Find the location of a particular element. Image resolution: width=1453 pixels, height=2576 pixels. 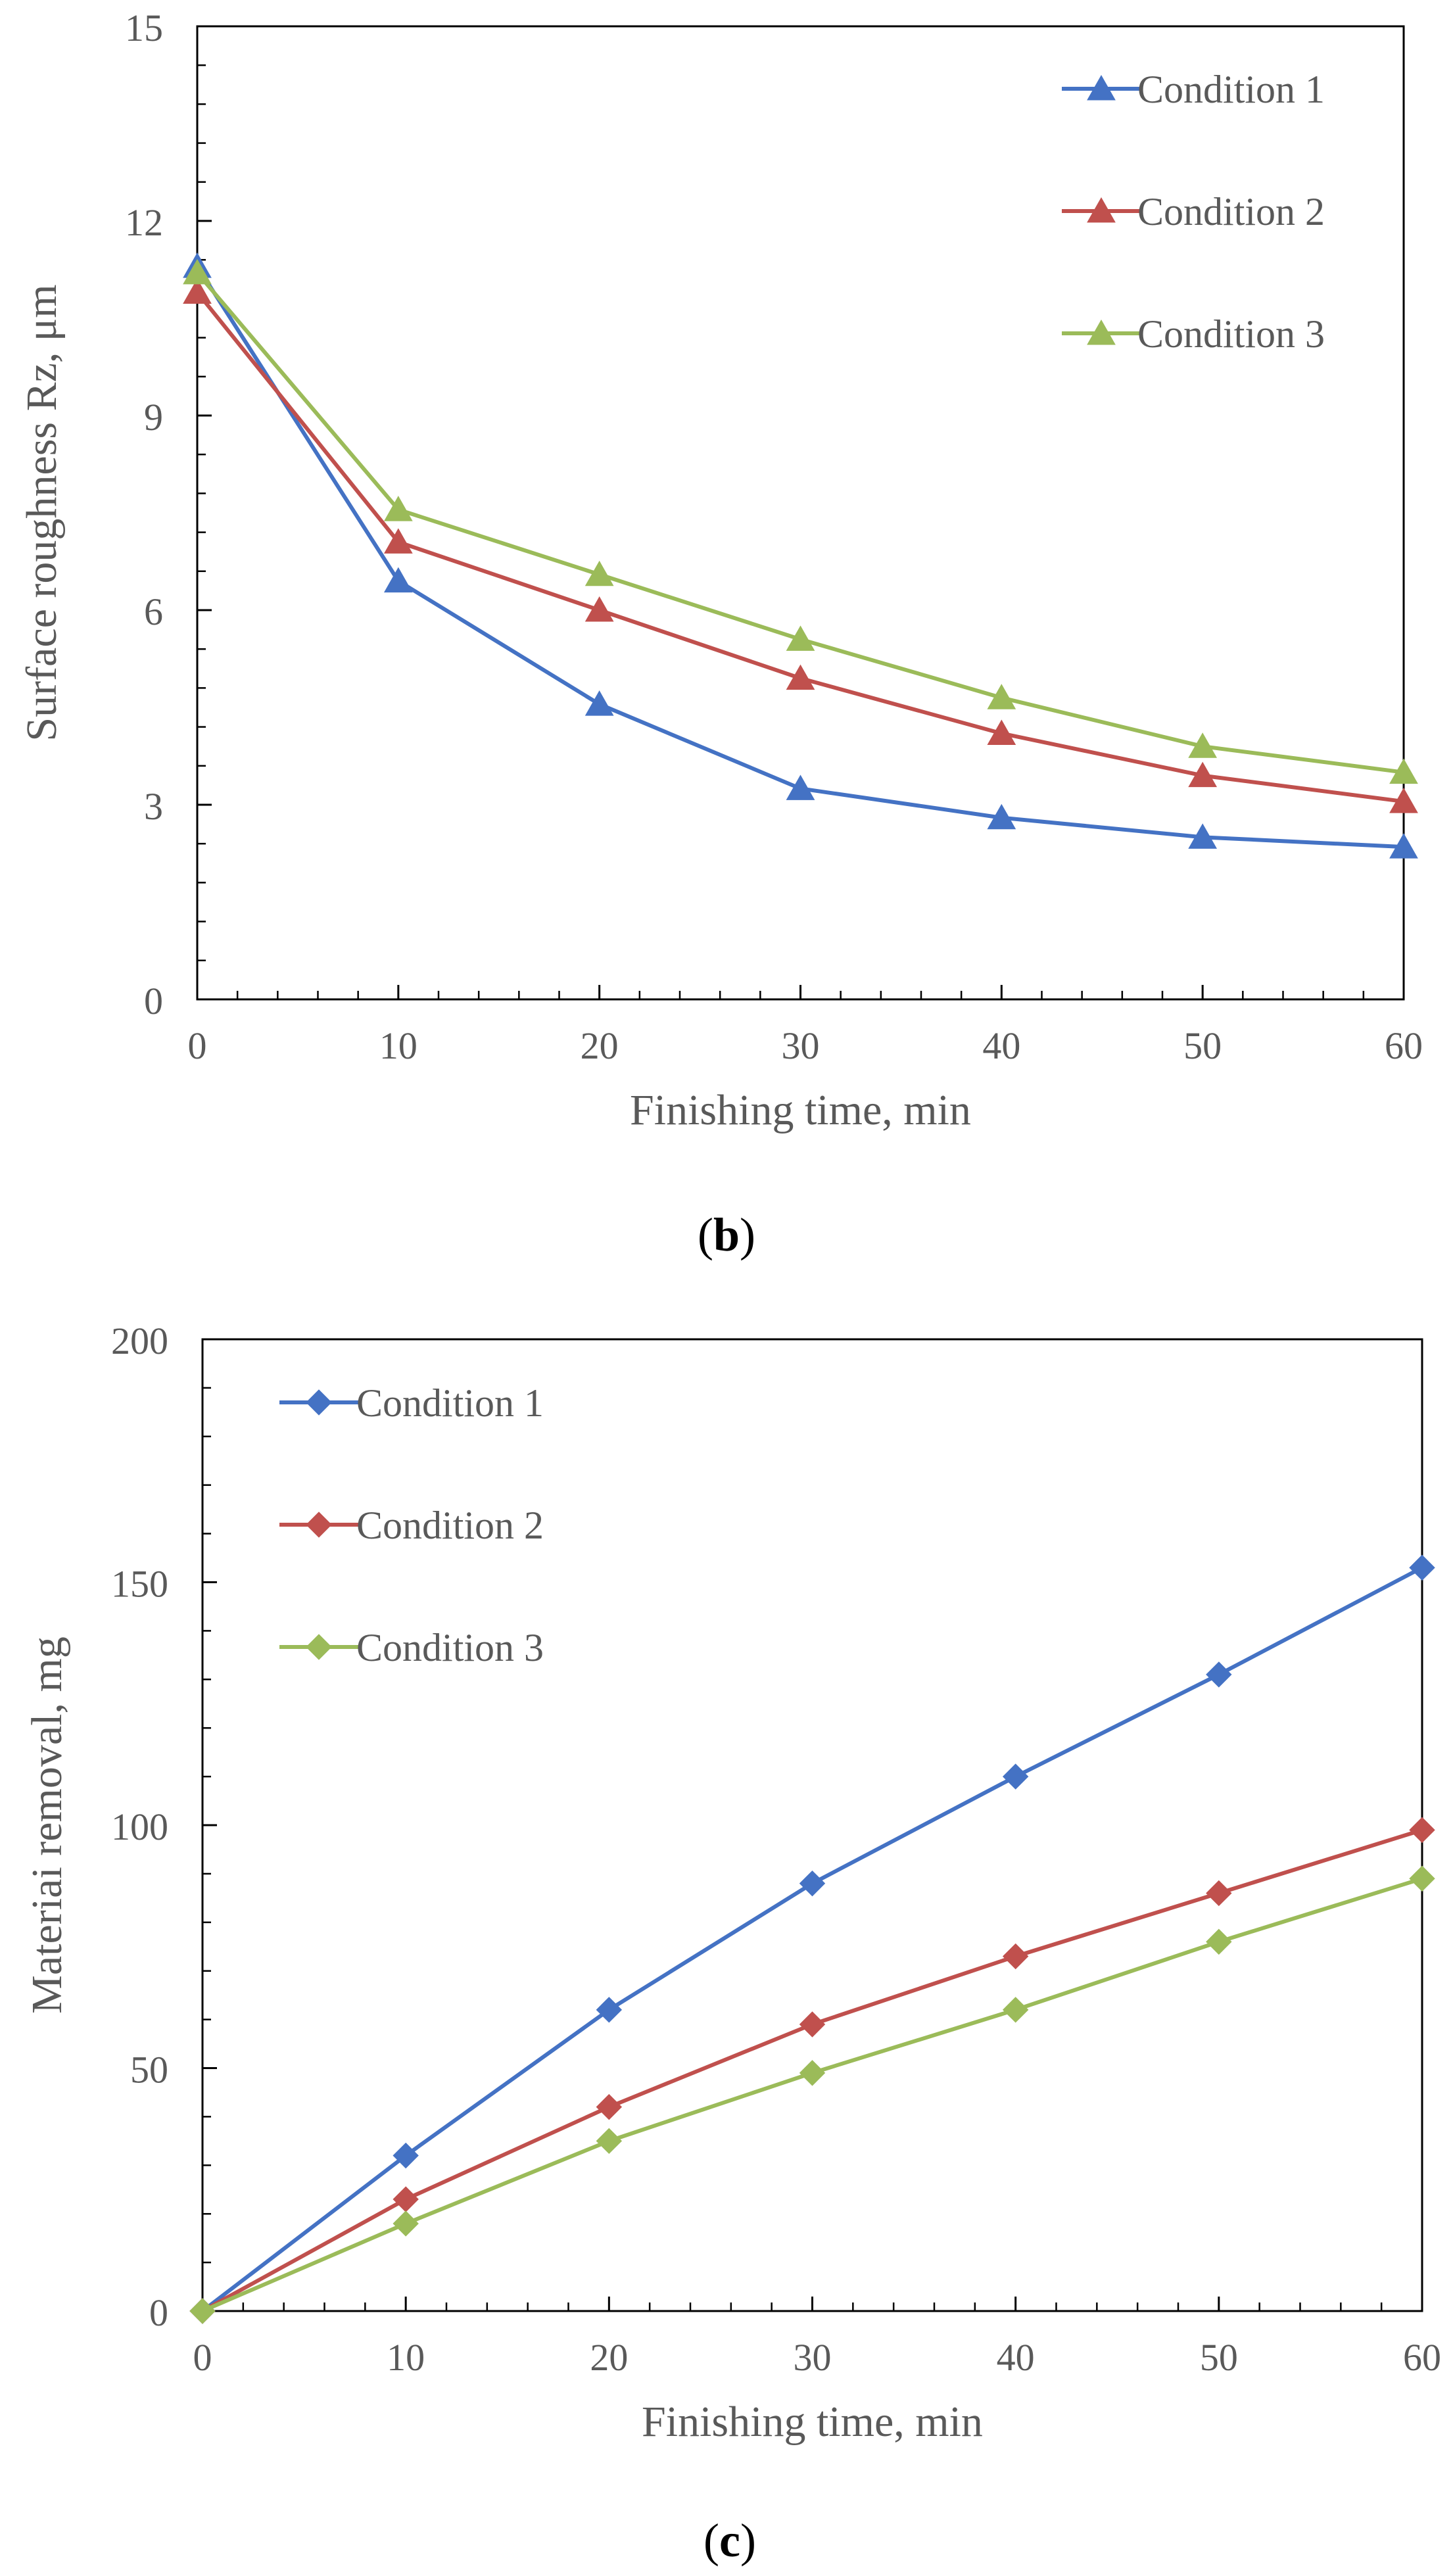

y-tick-label: 6 is located at coordinates (153, 612).